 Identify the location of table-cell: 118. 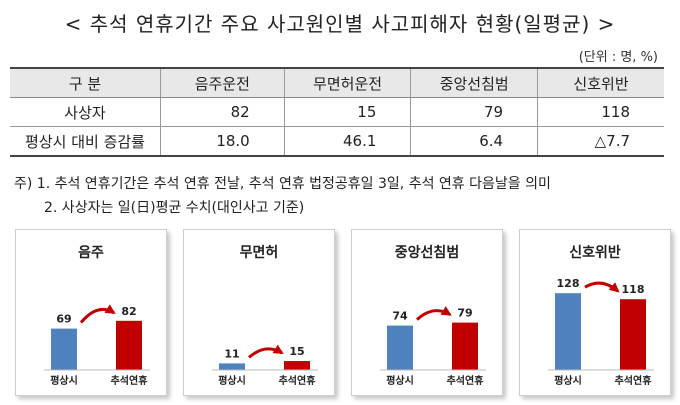
(600, 112).